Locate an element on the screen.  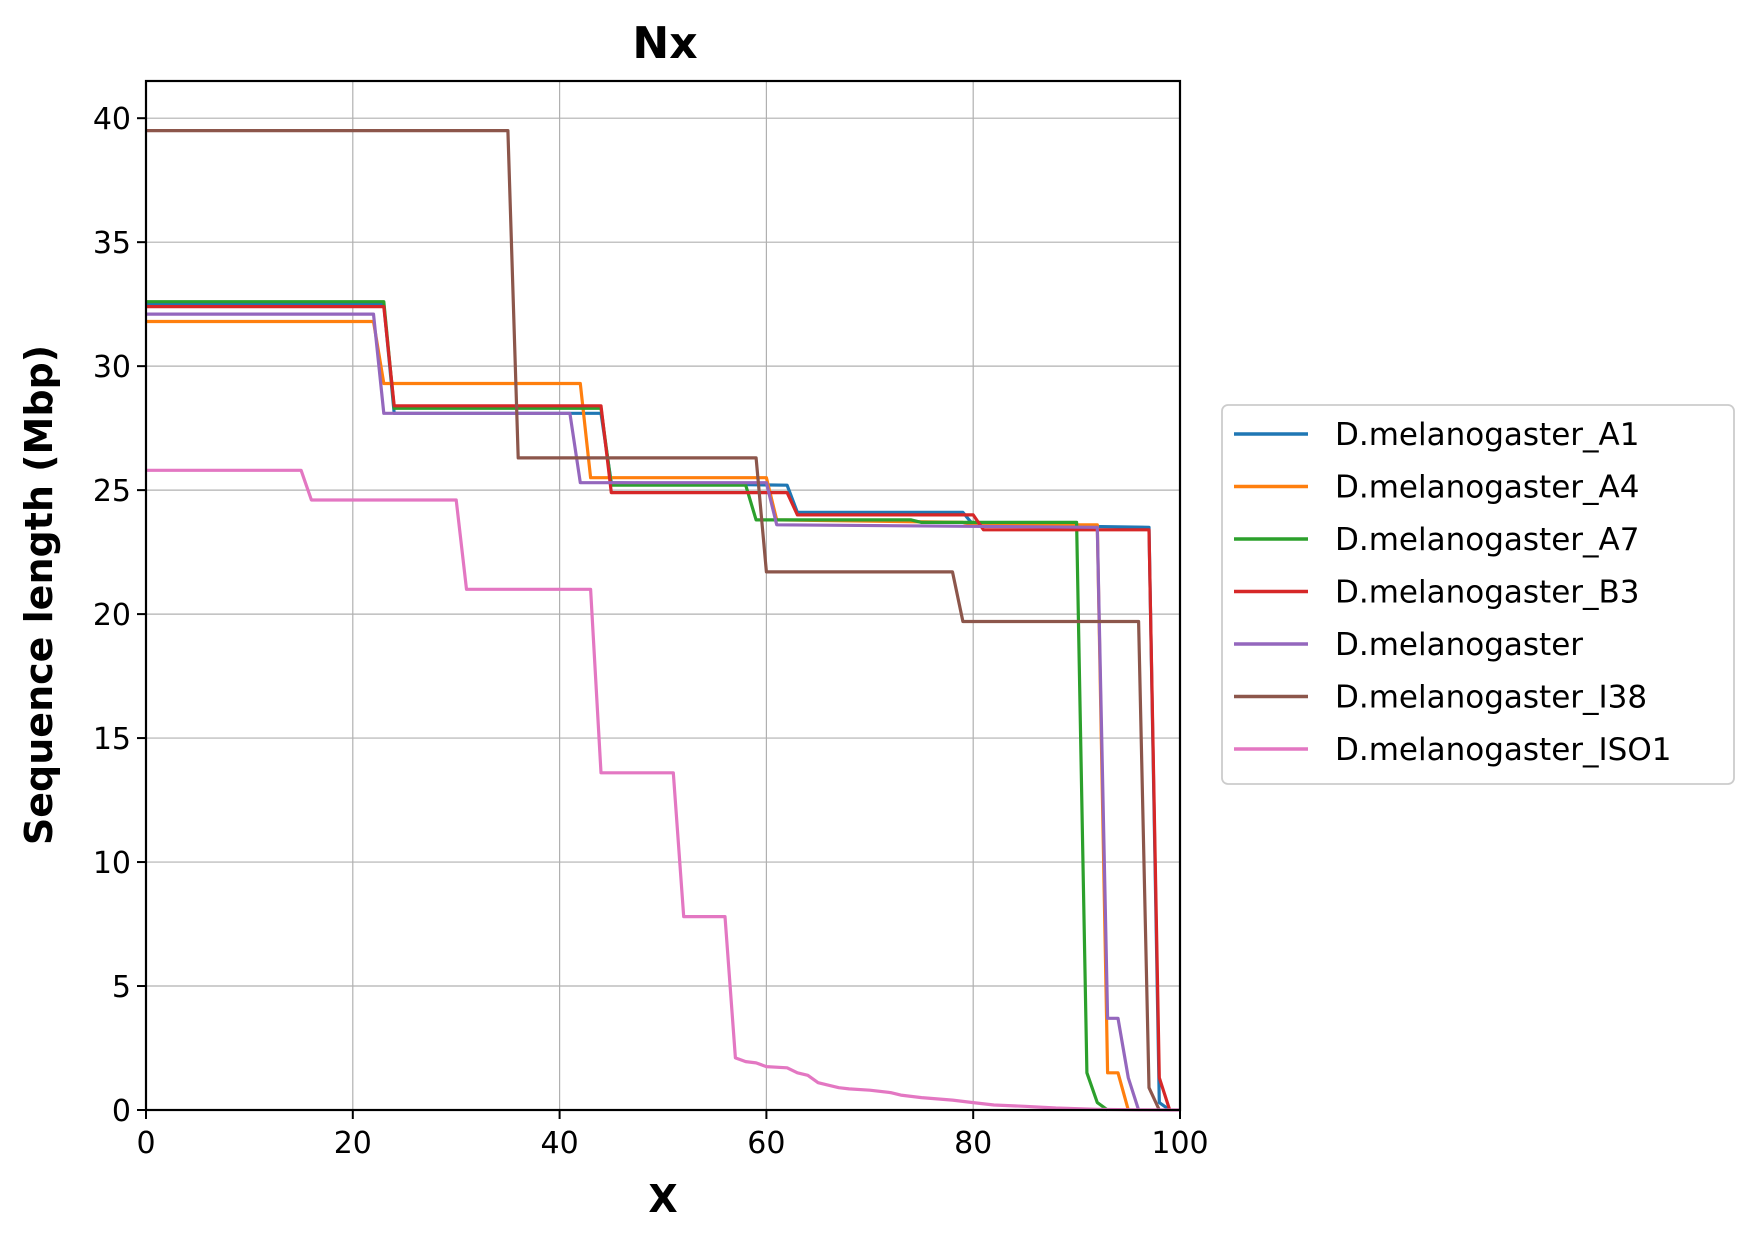
x-tick-label: 20 is located at coordinates (353, 1143).